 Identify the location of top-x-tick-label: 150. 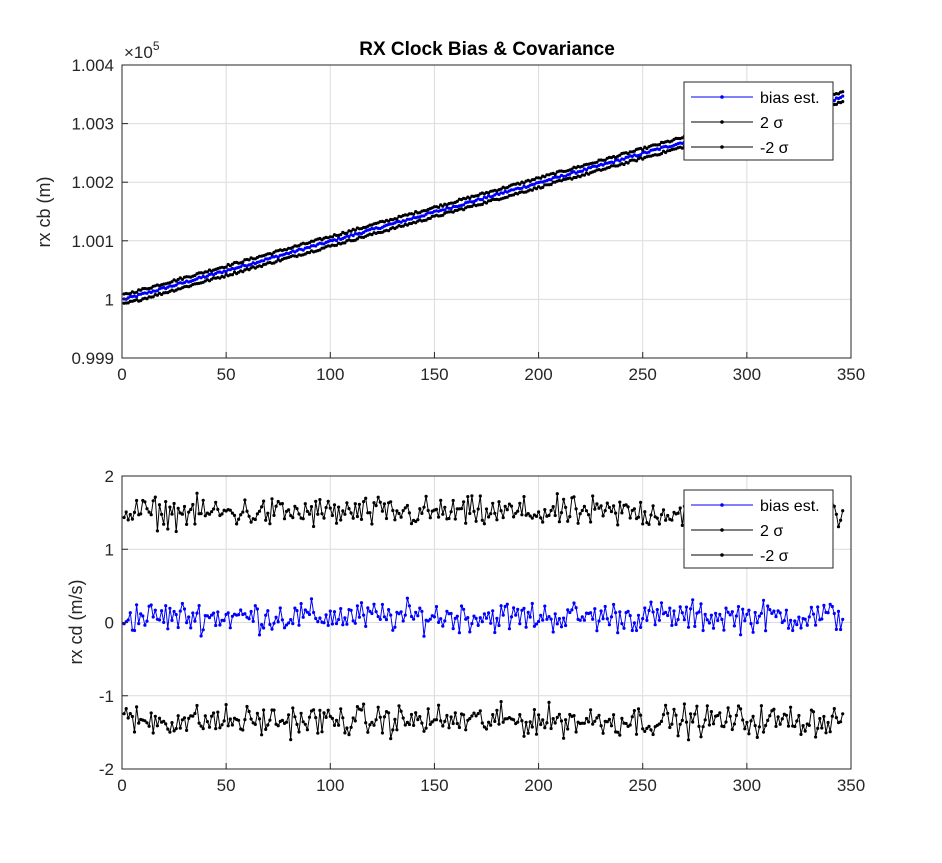
(434, 374).